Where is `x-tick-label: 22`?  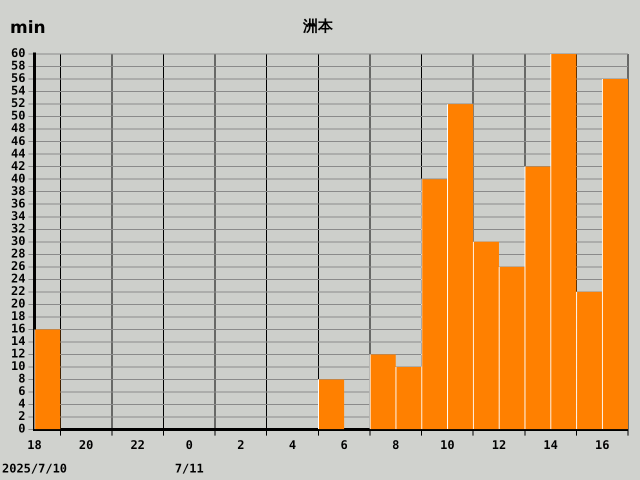 x-tick-label: 22 is located at coordinates (137, 445).